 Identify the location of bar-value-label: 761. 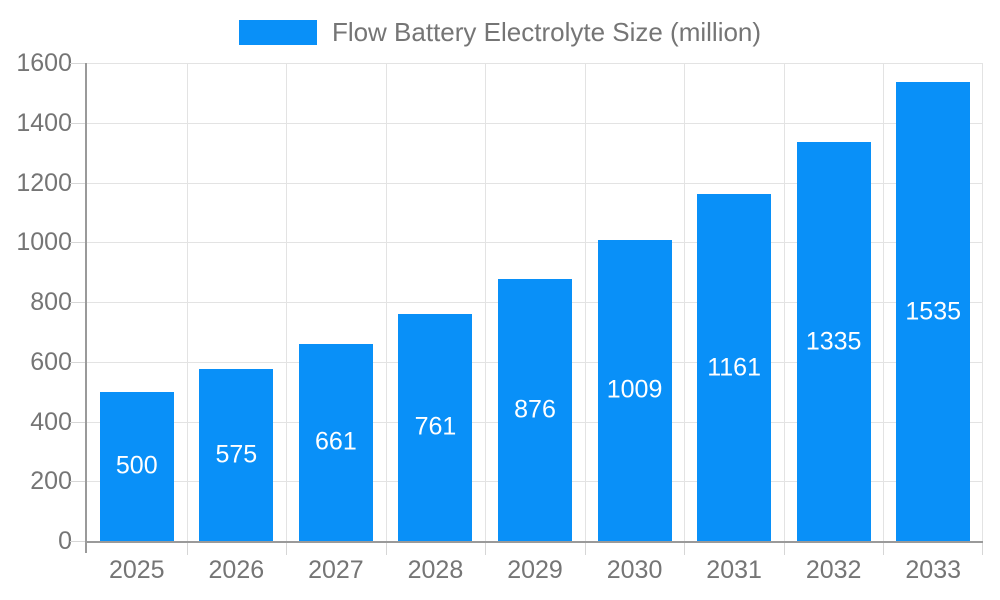
(435, 426).